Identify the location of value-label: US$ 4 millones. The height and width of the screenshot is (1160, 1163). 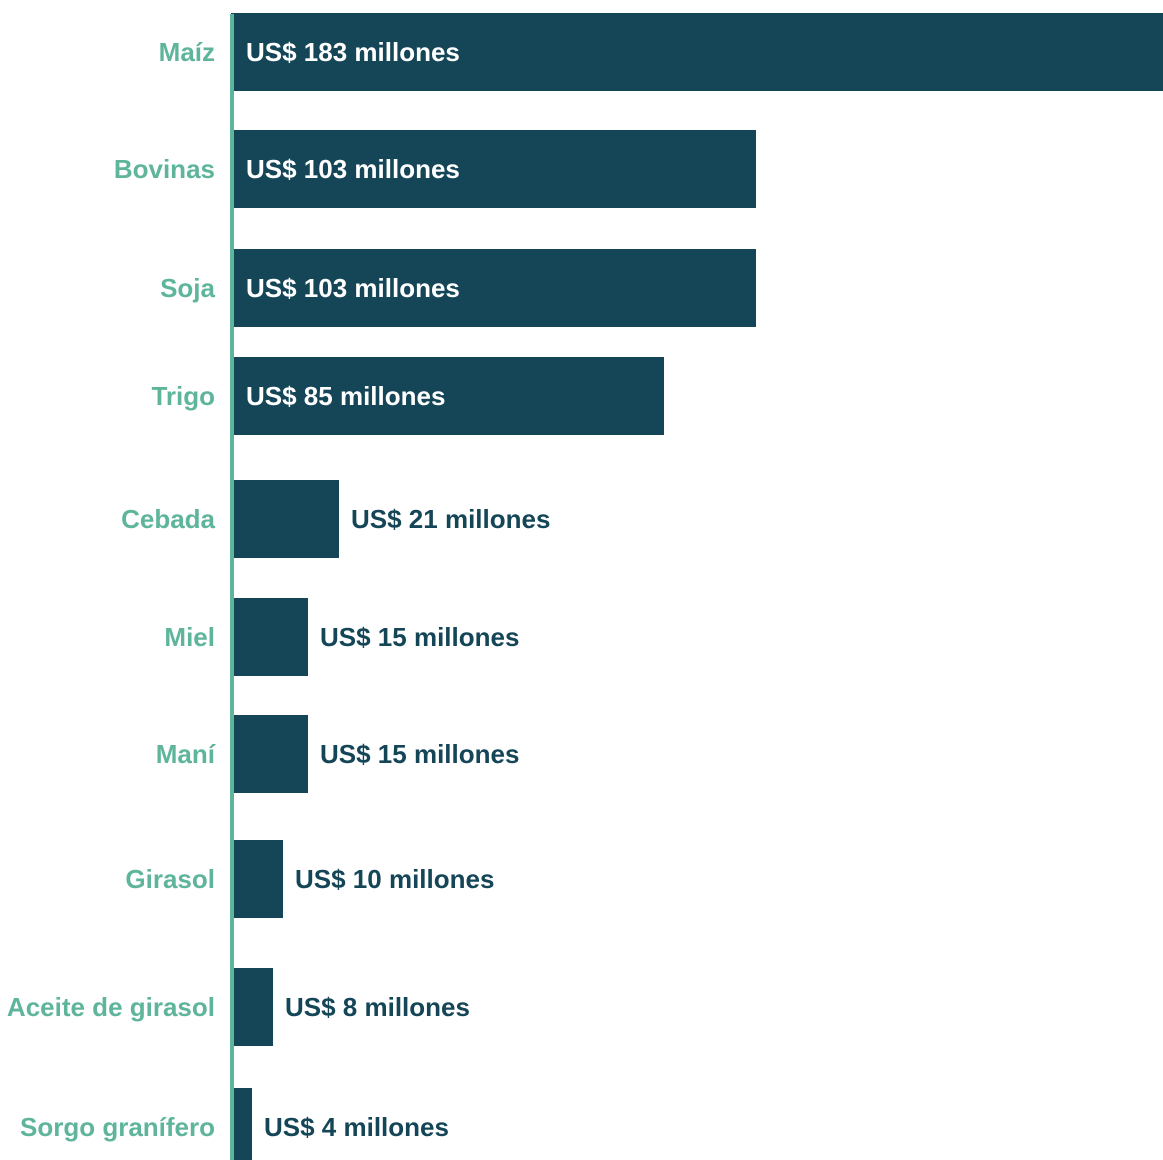
(356, 1127).